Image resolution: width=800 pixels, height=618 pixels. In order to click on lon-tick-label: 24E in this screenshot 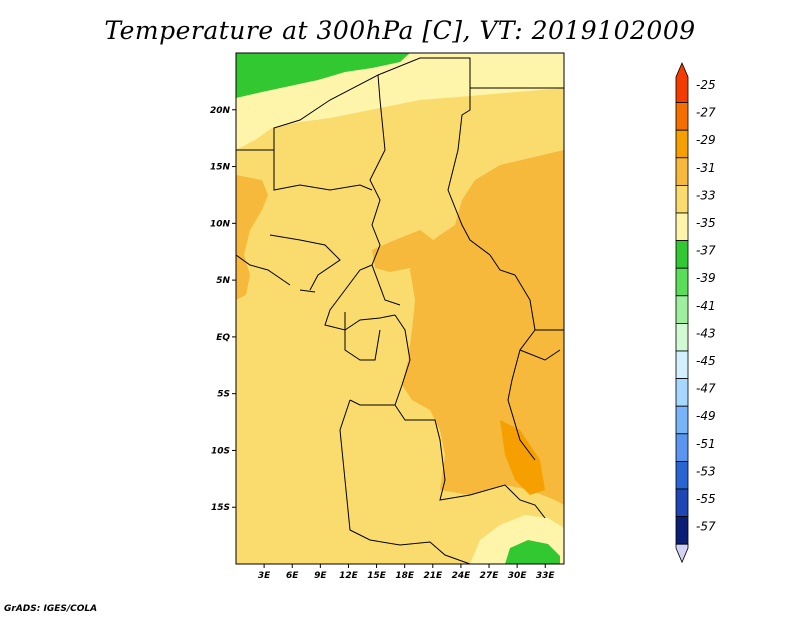, I will do `click(462, 576)`.